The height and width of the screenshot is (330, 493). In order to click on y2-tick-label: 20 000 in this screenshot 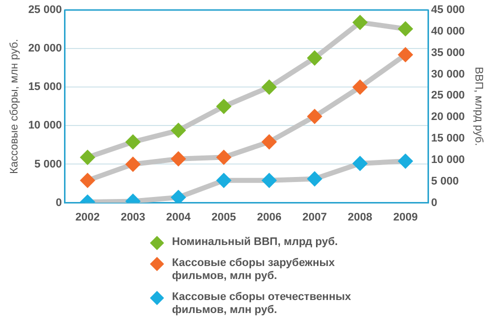, I will do `click(448, 117)`.